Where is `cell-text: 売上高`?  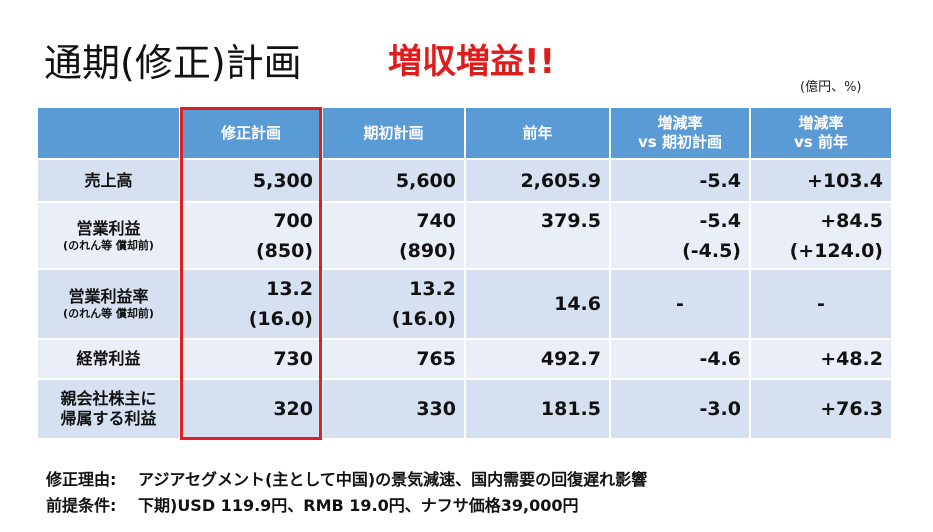
cell-text: 売上高 is located at coordinates (108, 180).